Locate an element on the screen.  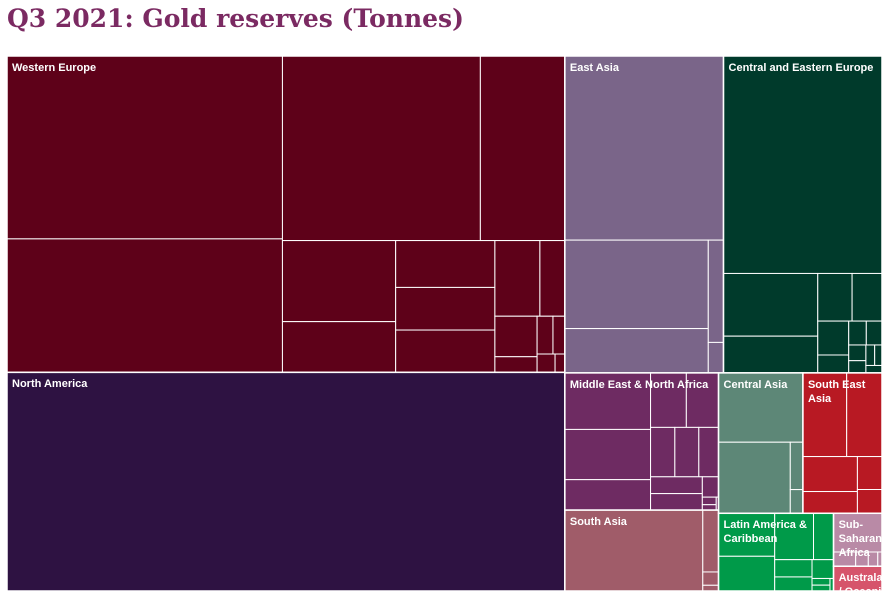
region-label: East Asia is located at coordinates (594, 68).